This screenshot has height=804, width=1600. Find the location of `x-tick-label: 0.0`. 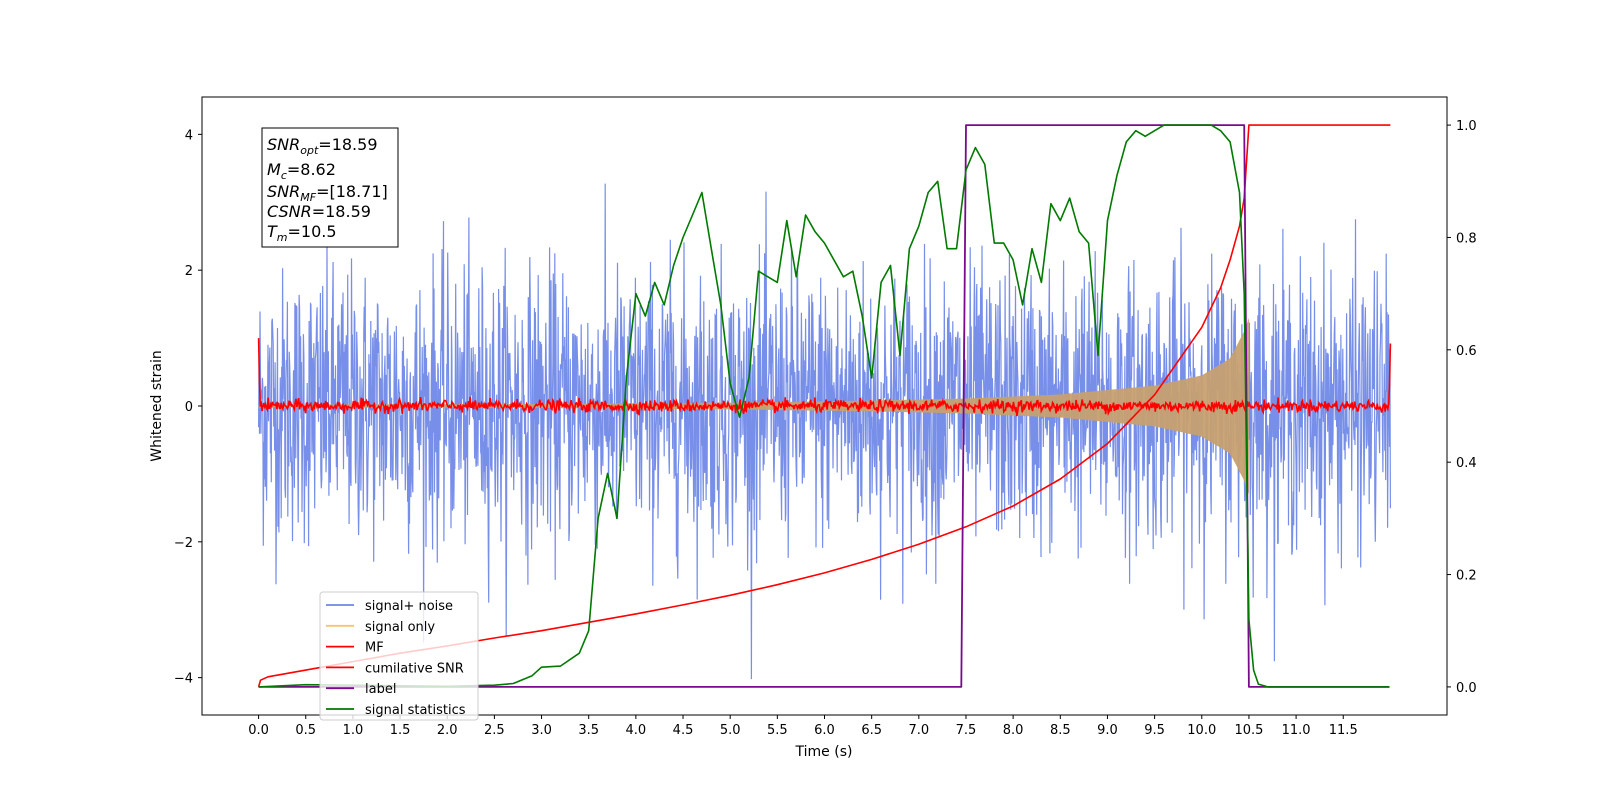

x-tick-label: 0.0 is located at coordinates (258, 730).